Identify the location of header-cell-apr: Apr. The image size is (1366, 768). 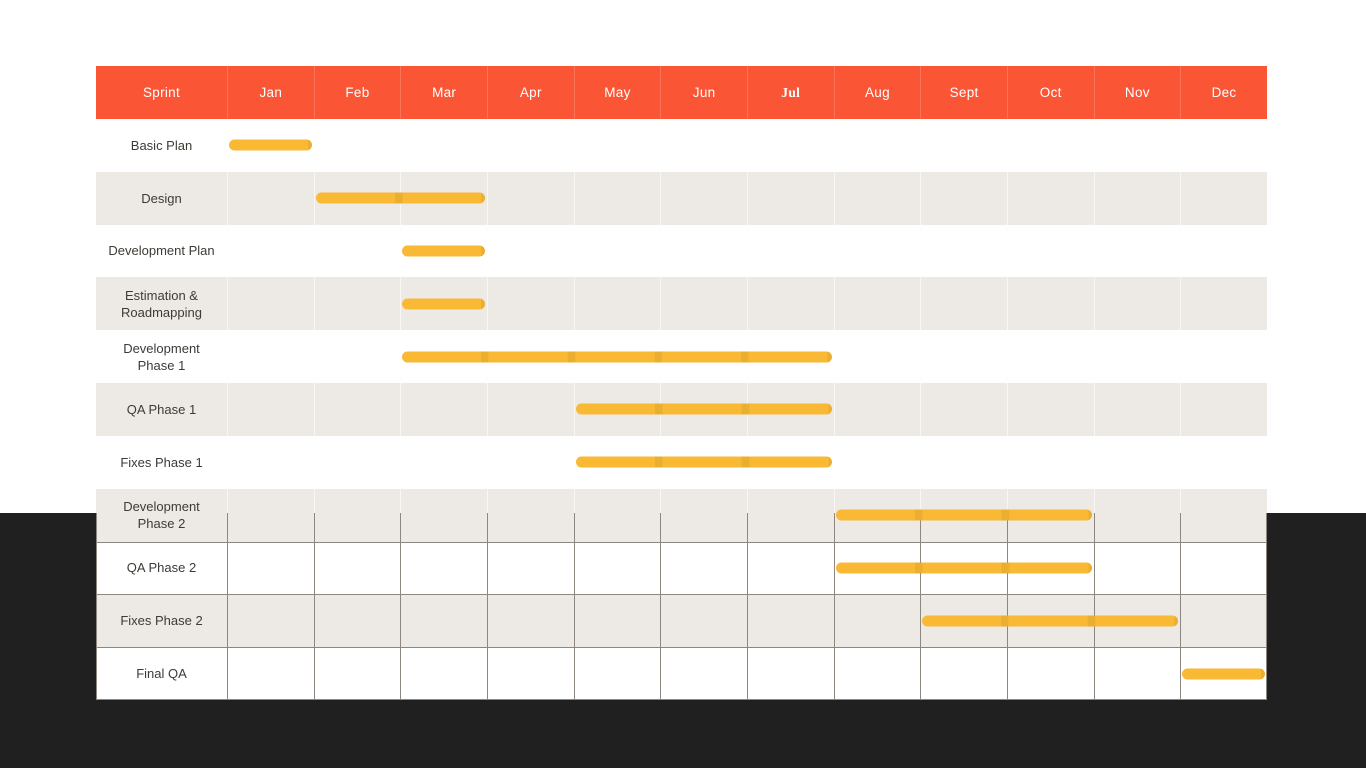
(530, 92).